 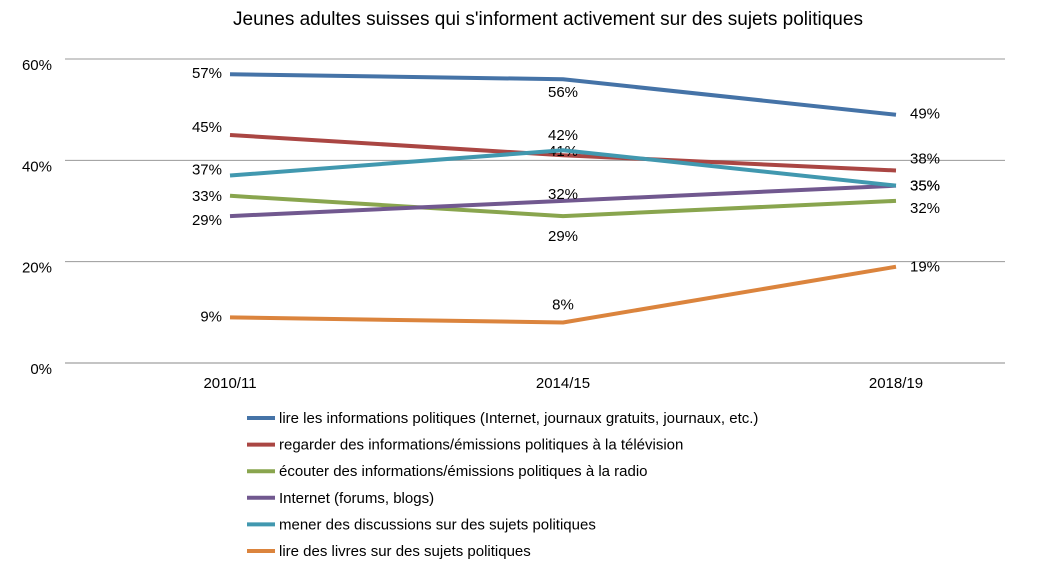 What do you see at coordinates (211, 316) in the screenshot?
I see `data-label: 9%` at bounding box center [211, 316].